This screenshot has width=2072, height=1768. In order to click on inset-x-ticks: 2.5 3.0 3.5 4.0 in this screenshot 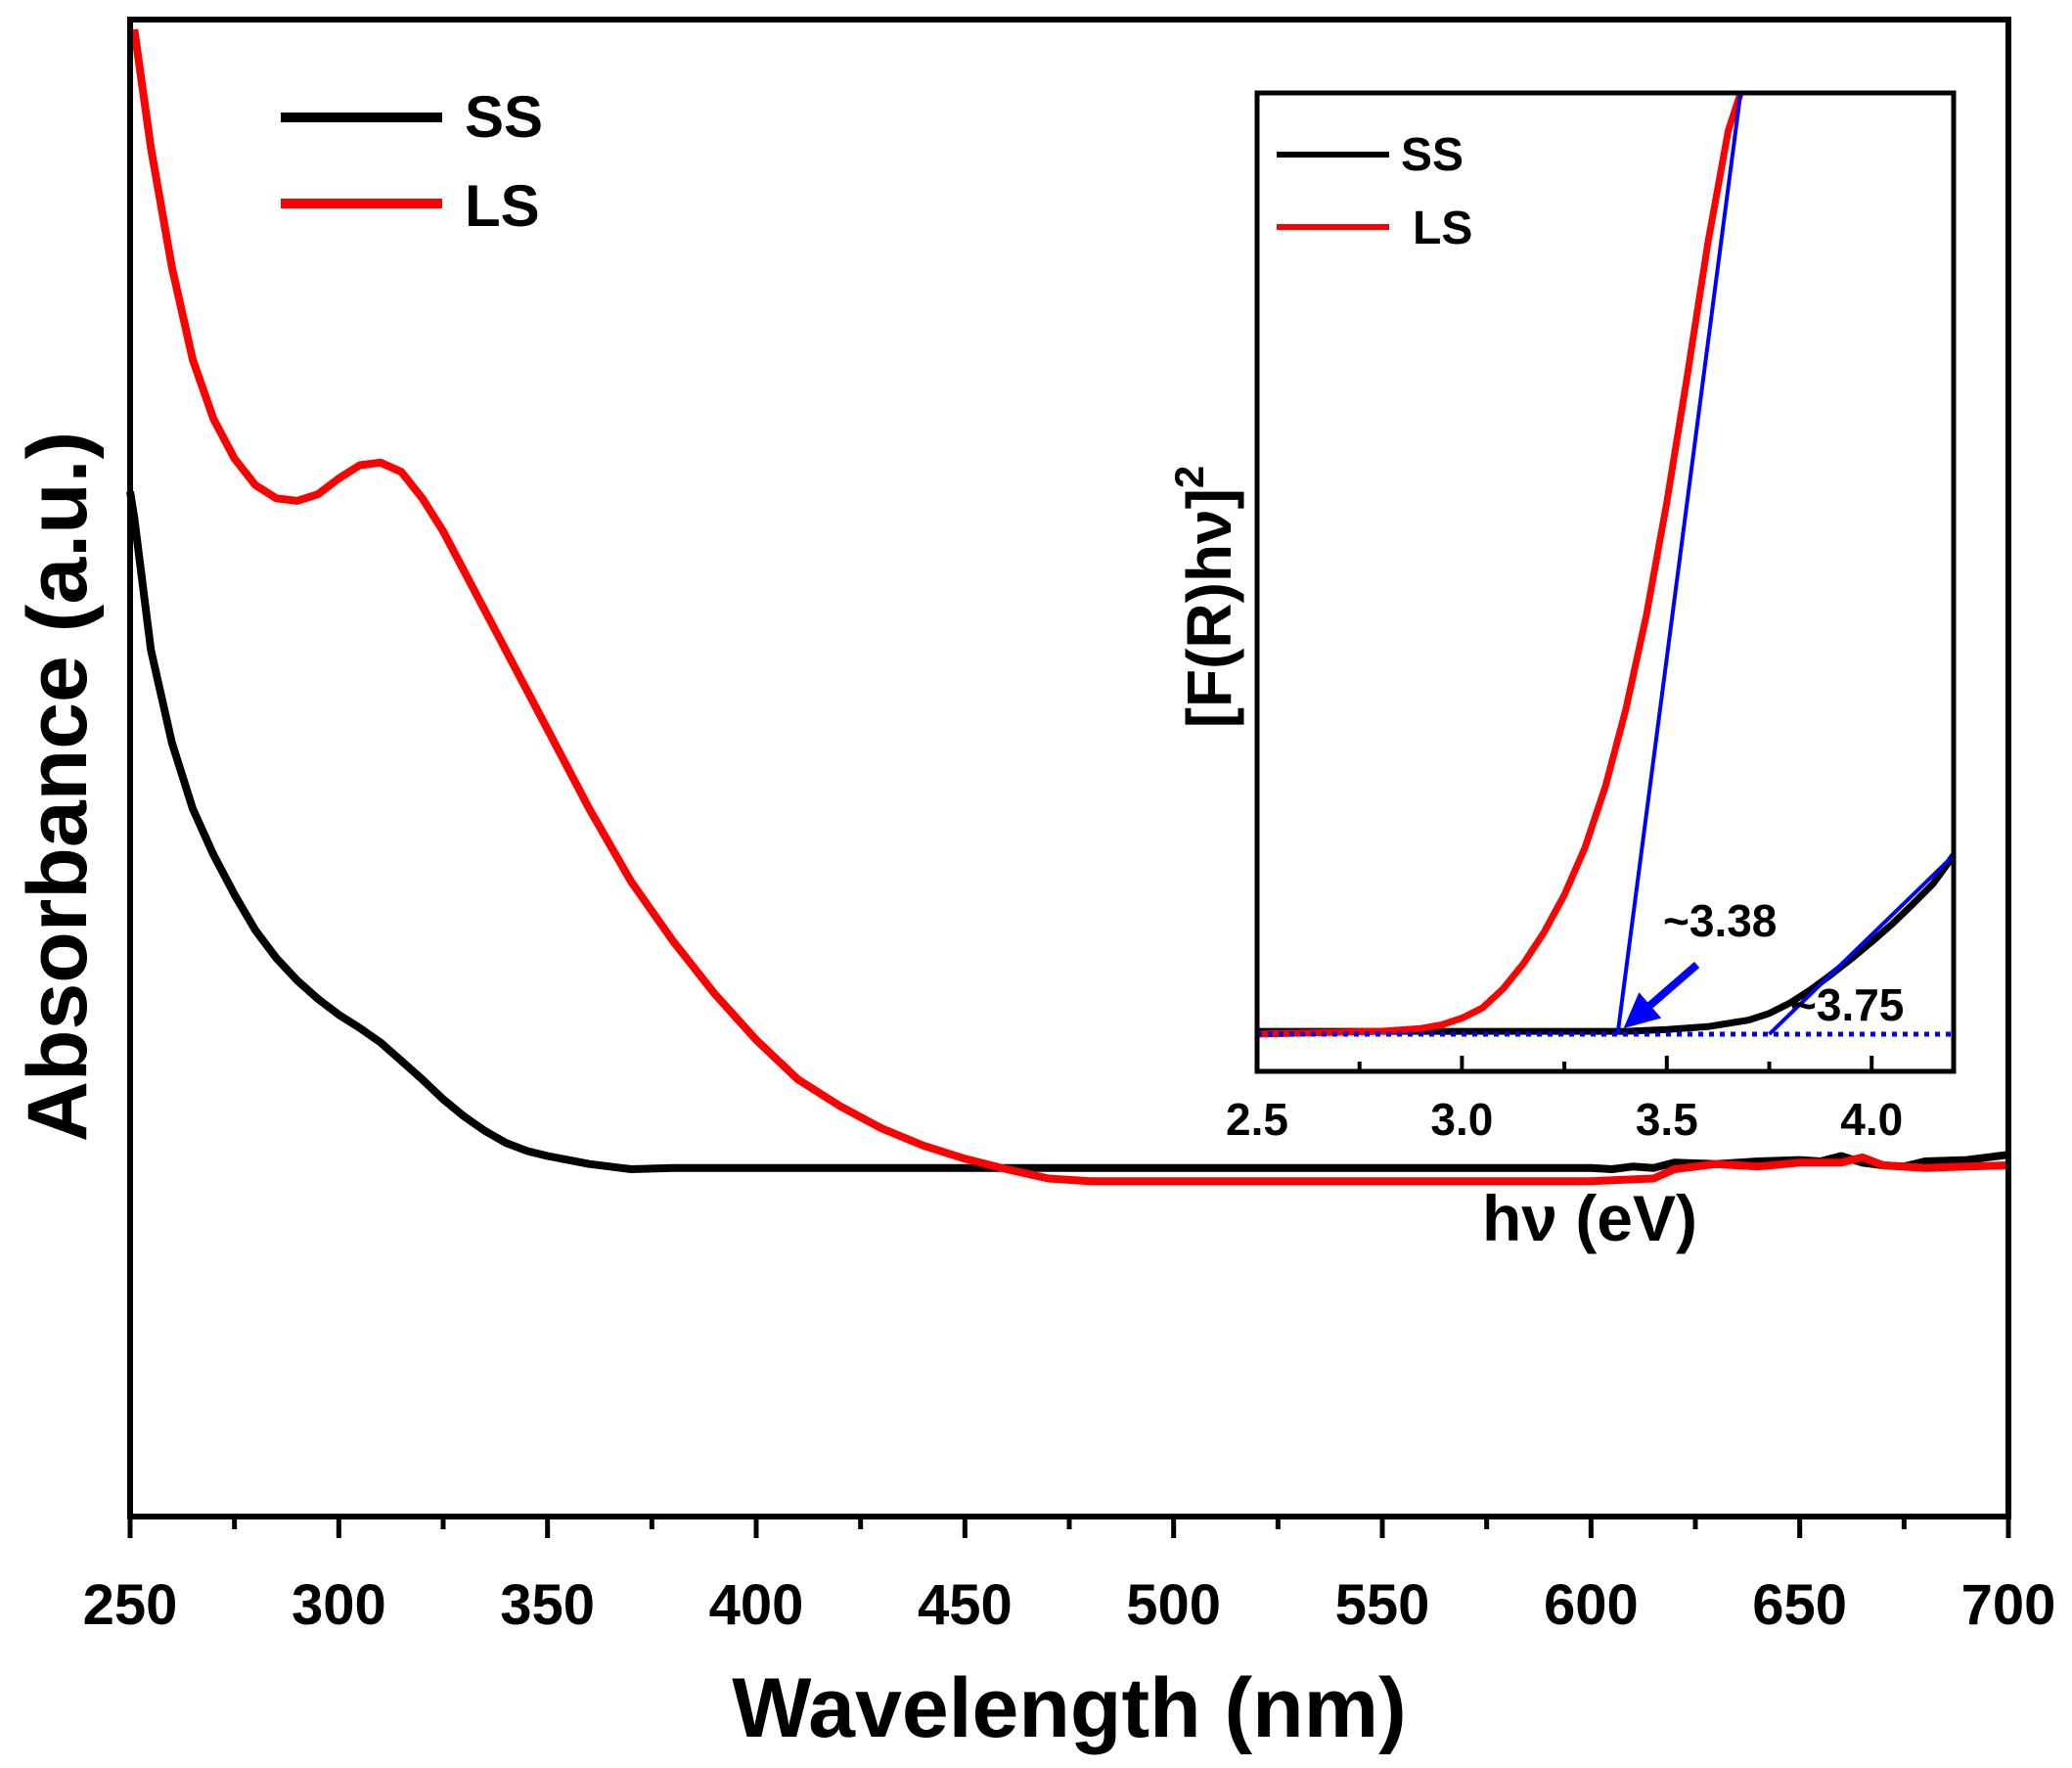, I will do `click(1564, 1100)`.